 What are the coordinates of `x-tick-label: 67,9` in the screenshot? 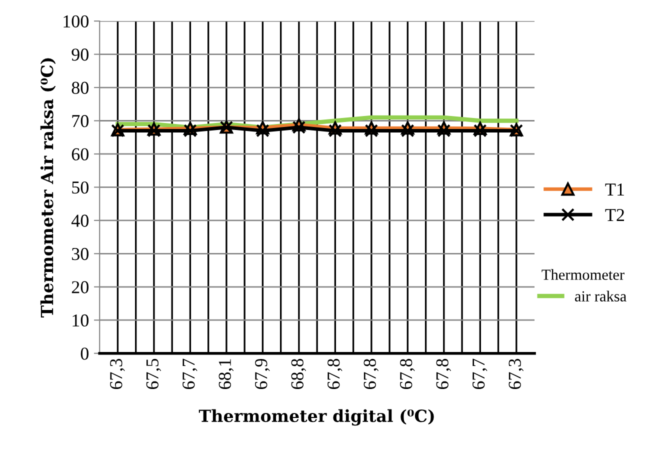 It's located at (262, 374).